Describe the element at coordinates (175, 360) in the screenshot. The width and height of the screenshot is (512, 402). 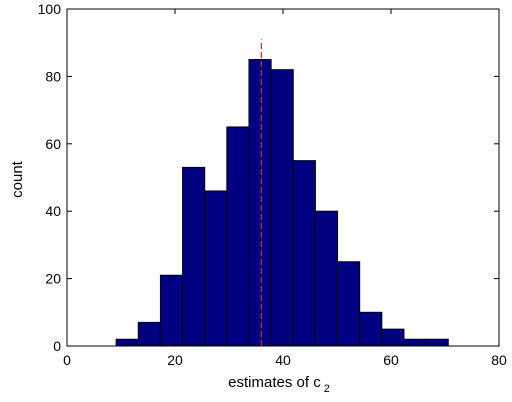
I see `x-tick-label: 20` at that location.